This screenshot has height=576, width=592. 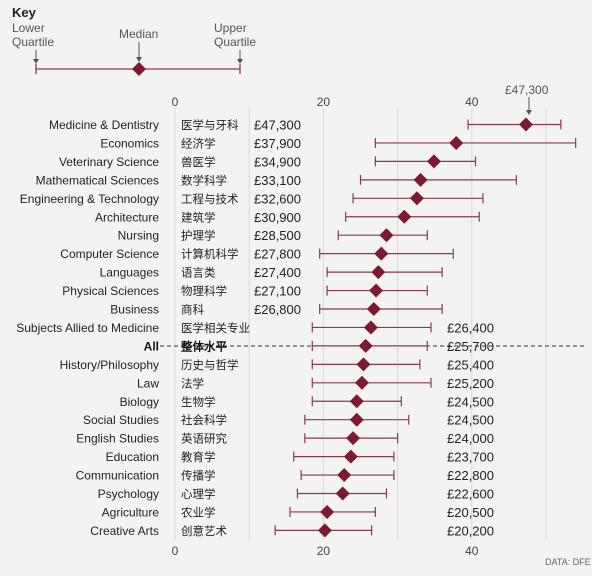 What do you see at coordinates (470, 327) in the screenshot?
I see `row-salary-label: £26,400` at bounding box center [470, 327].